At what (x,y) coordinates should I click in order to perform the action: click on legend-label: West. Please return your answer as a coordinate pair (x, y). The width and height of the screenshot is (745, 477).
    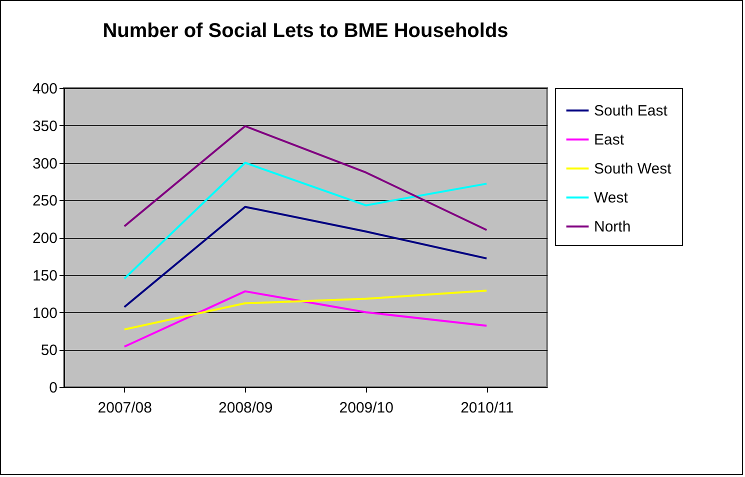
    Looking at the image, I should click on (611, 198).